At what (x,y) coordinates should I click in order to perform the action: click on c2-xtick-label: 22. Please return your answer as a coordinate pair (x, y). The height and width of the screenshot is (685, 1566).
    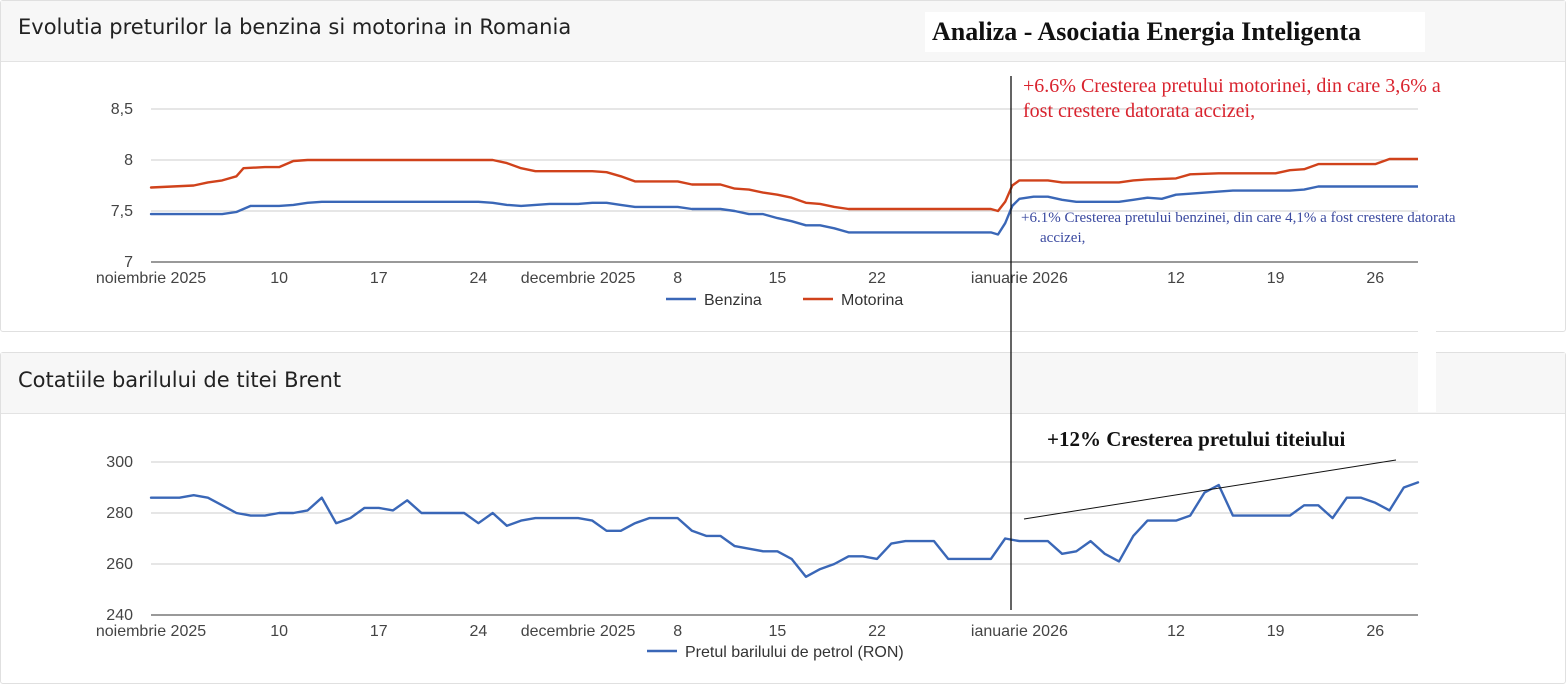
    Looking at the image, I should click on (877, 631).